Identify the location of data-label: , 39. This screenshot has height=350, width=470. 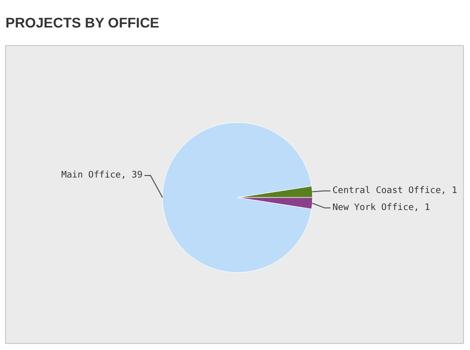
(131, 175).